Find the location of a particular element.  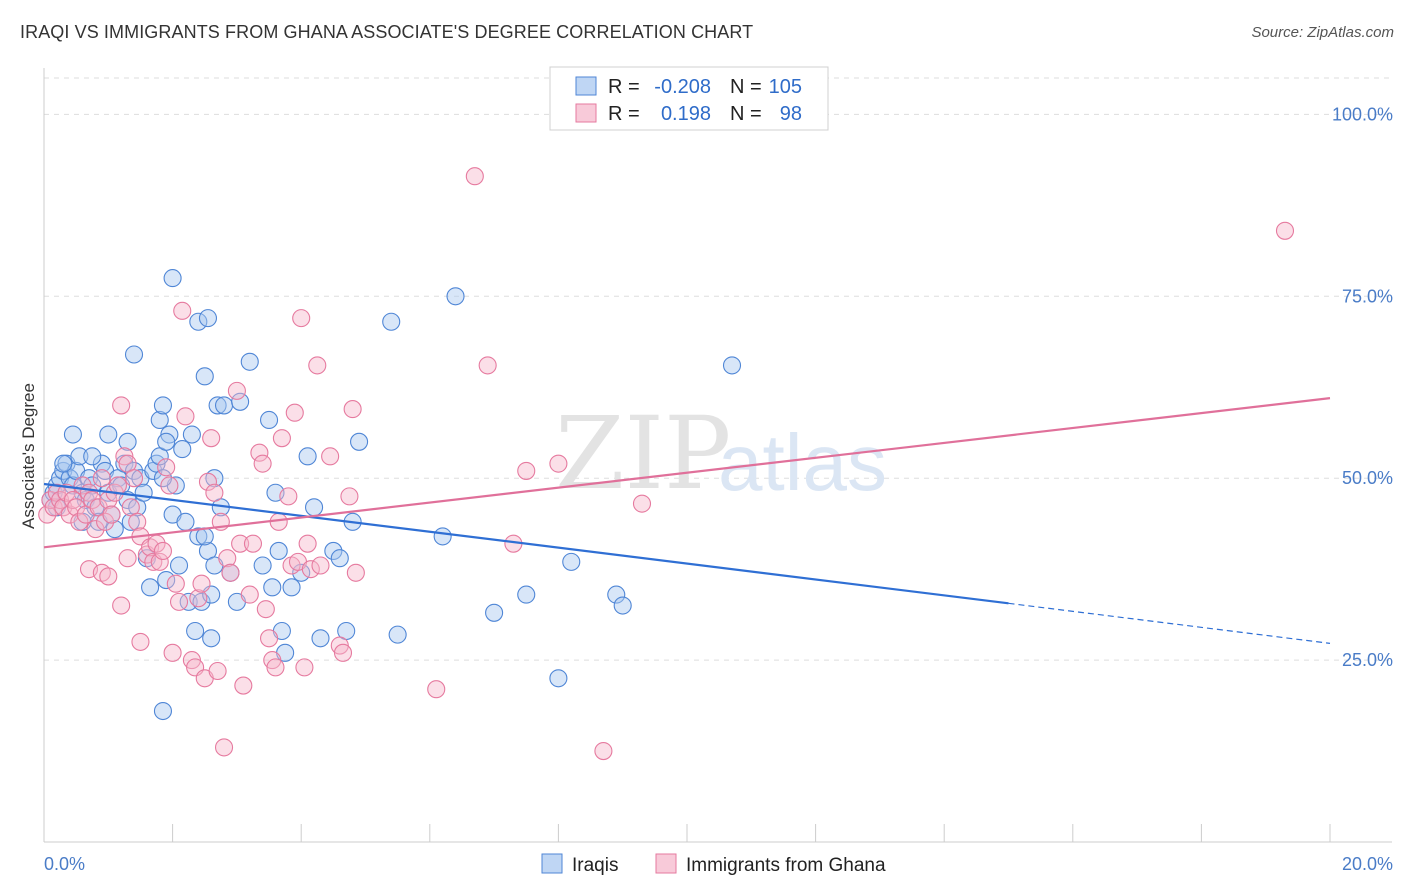

legend-iraqis-swatch is located at coordinates (586, 86).